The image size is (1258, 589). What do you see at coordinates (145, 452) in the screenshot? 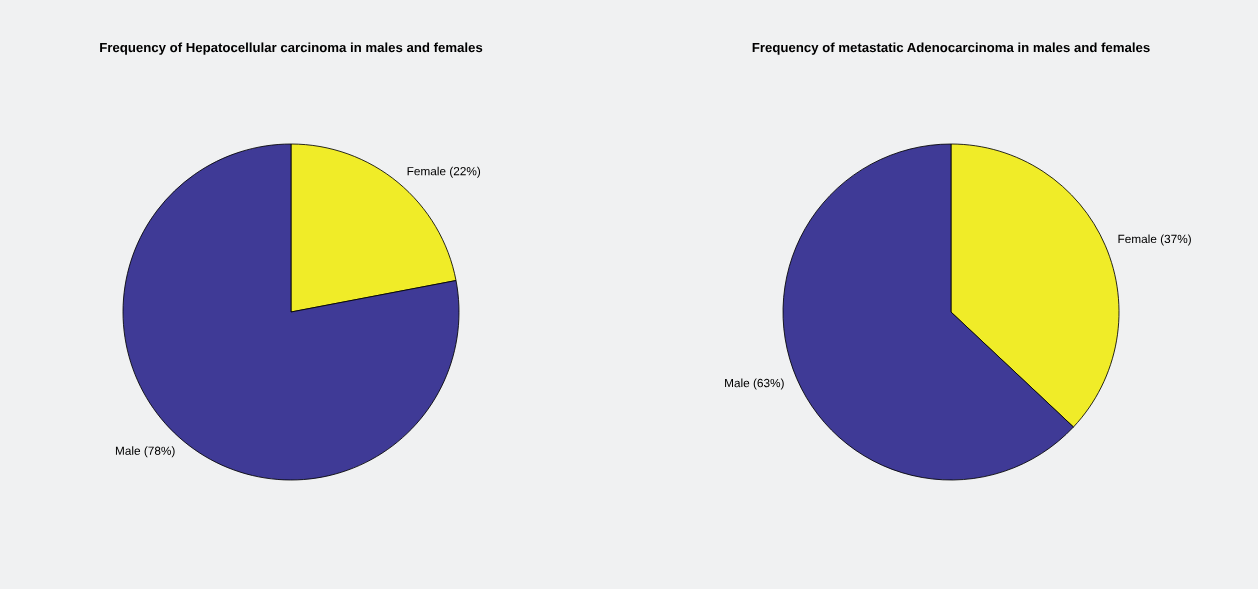
I see `slice-label: Male (78%)` at bounding box center [145, 452].